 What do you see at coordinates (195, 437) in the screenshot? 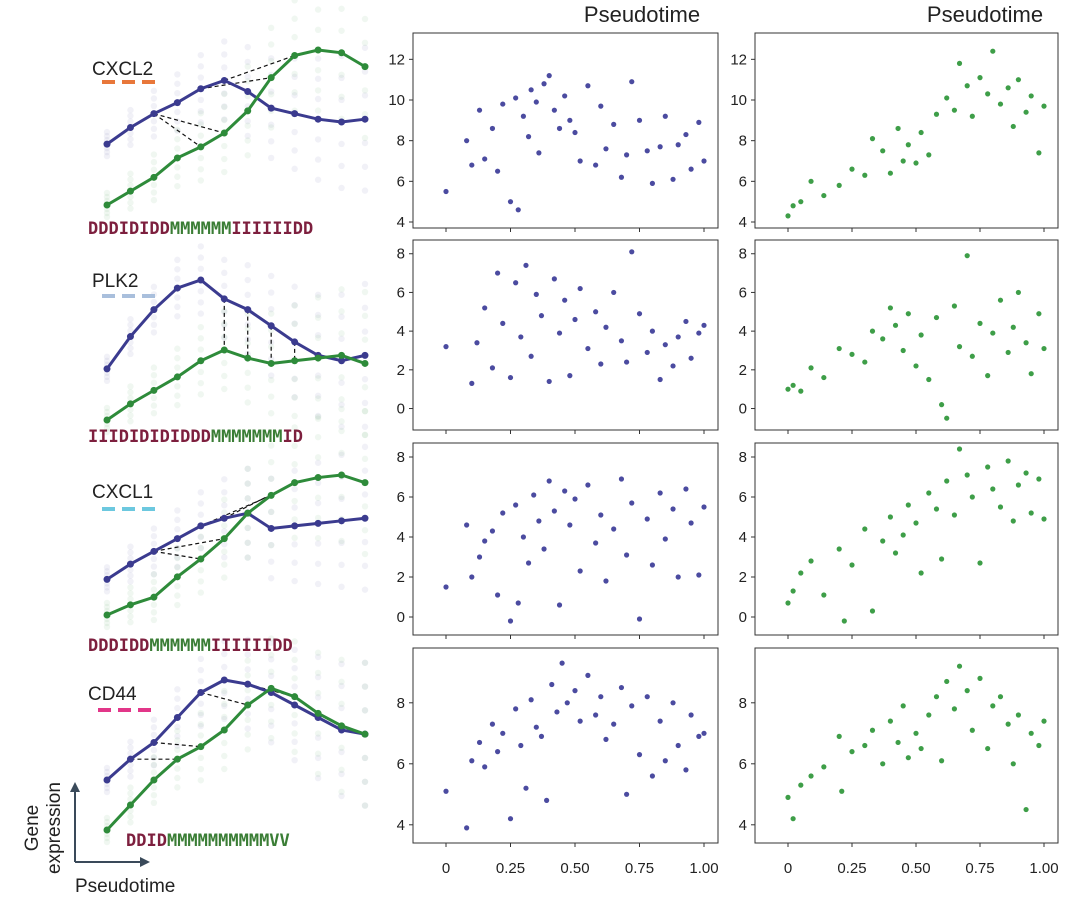
I see `alignment-string: IIIDIDIDIDDDMMMMMMMID` at bounding box center [195, 437].